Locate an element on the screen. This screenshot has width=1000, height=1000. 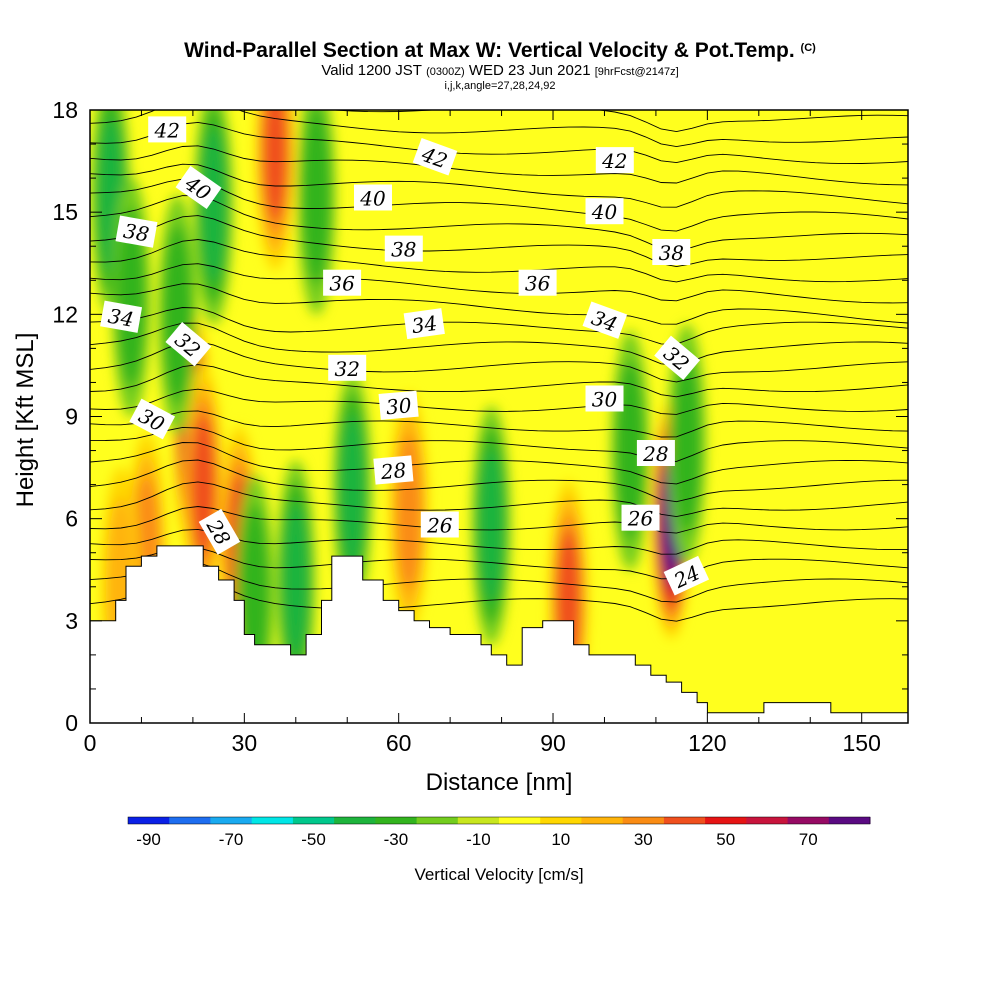
terrain-profile is located at coordinates (499, 634).